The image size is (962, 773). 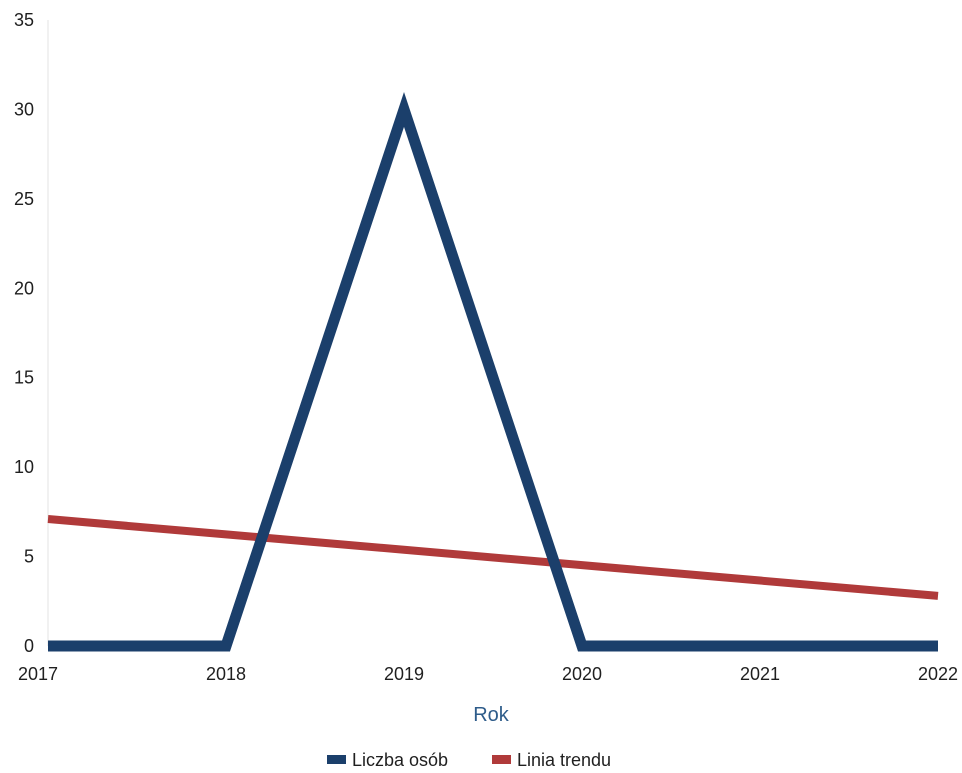 I want to click on y-tick-label: 0, so click(x=29, y=646).